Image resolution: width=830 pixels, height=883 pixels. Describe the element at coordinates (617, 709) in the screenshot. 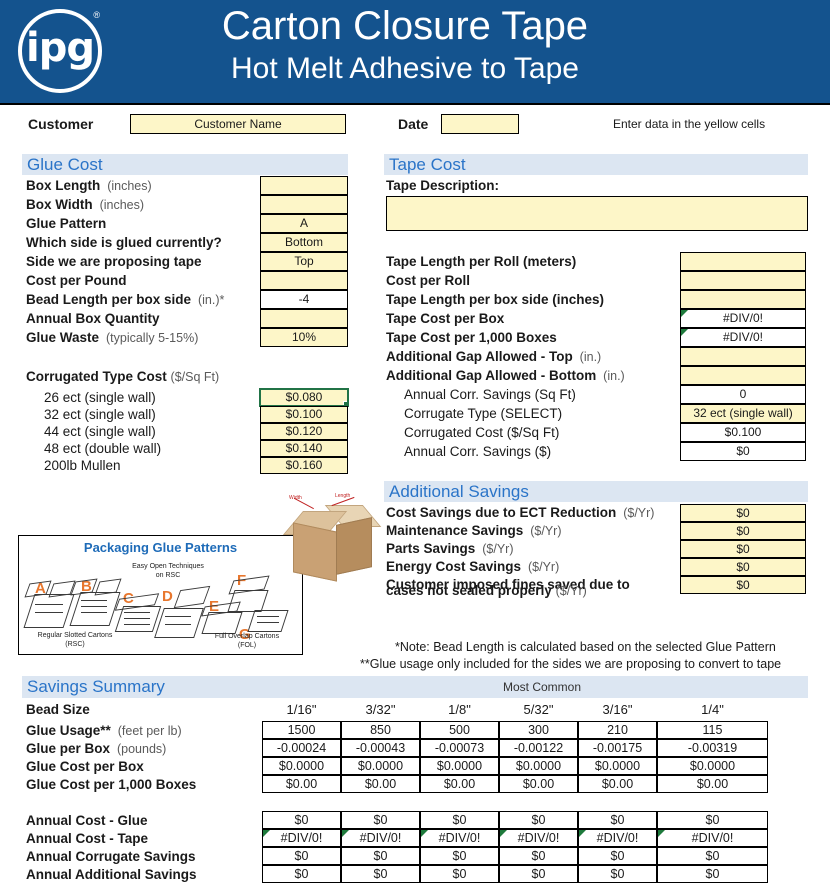

I see `bead-size-col-4: 3/16"` at that location.